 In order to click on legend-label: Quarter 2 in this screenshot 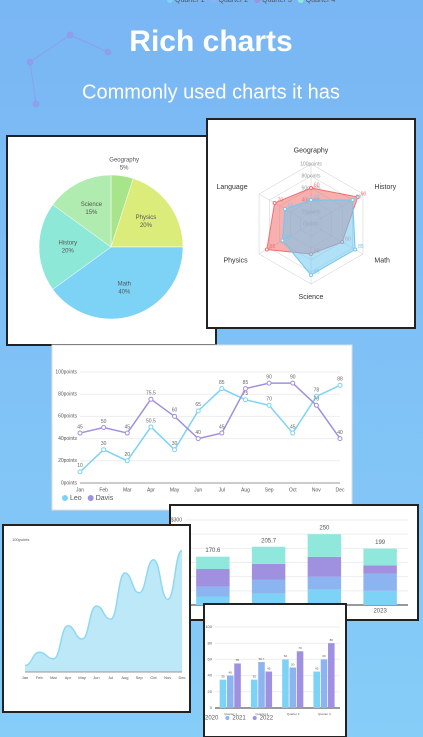, I will do `click(234, 2)`.